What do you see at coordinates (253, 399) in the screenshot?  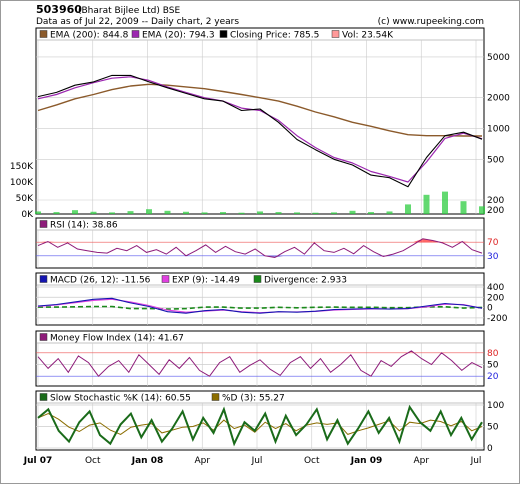 I see `legend-label: %D (3): 55.27` at bounding box center [253, 399].